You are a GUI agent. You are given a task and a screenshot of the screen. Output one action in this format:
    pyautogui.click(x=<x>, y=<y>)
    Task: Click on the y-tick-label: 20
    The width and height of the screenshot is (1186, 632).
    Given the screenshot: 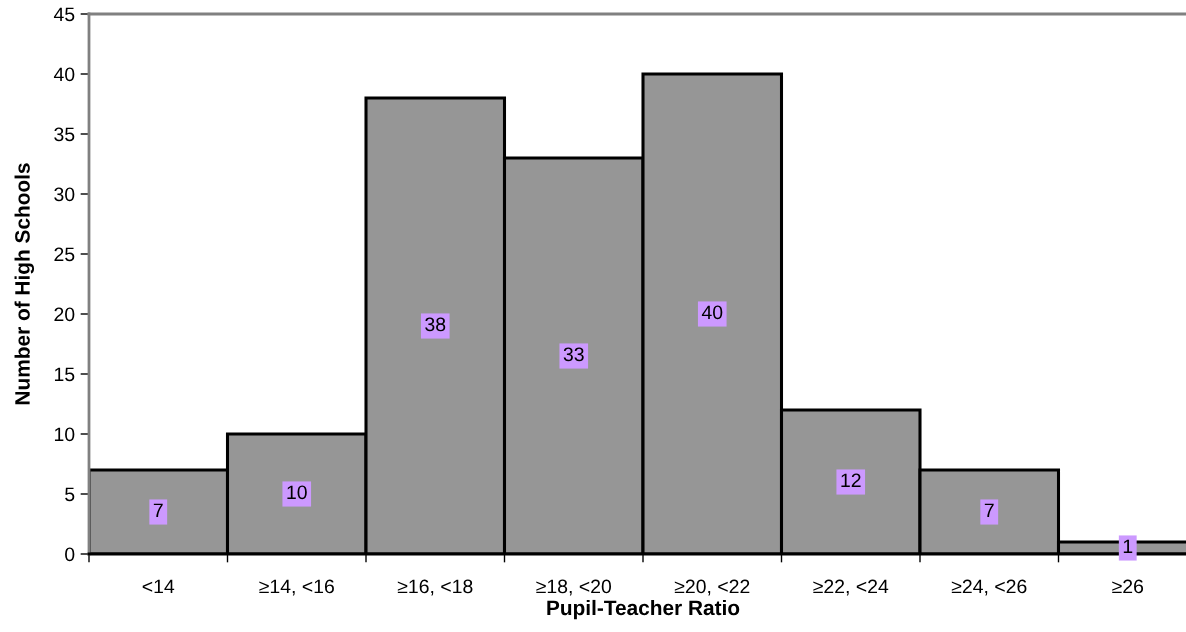 What is the action you would take?
    pyautogui.click(x=64, y=314)
    